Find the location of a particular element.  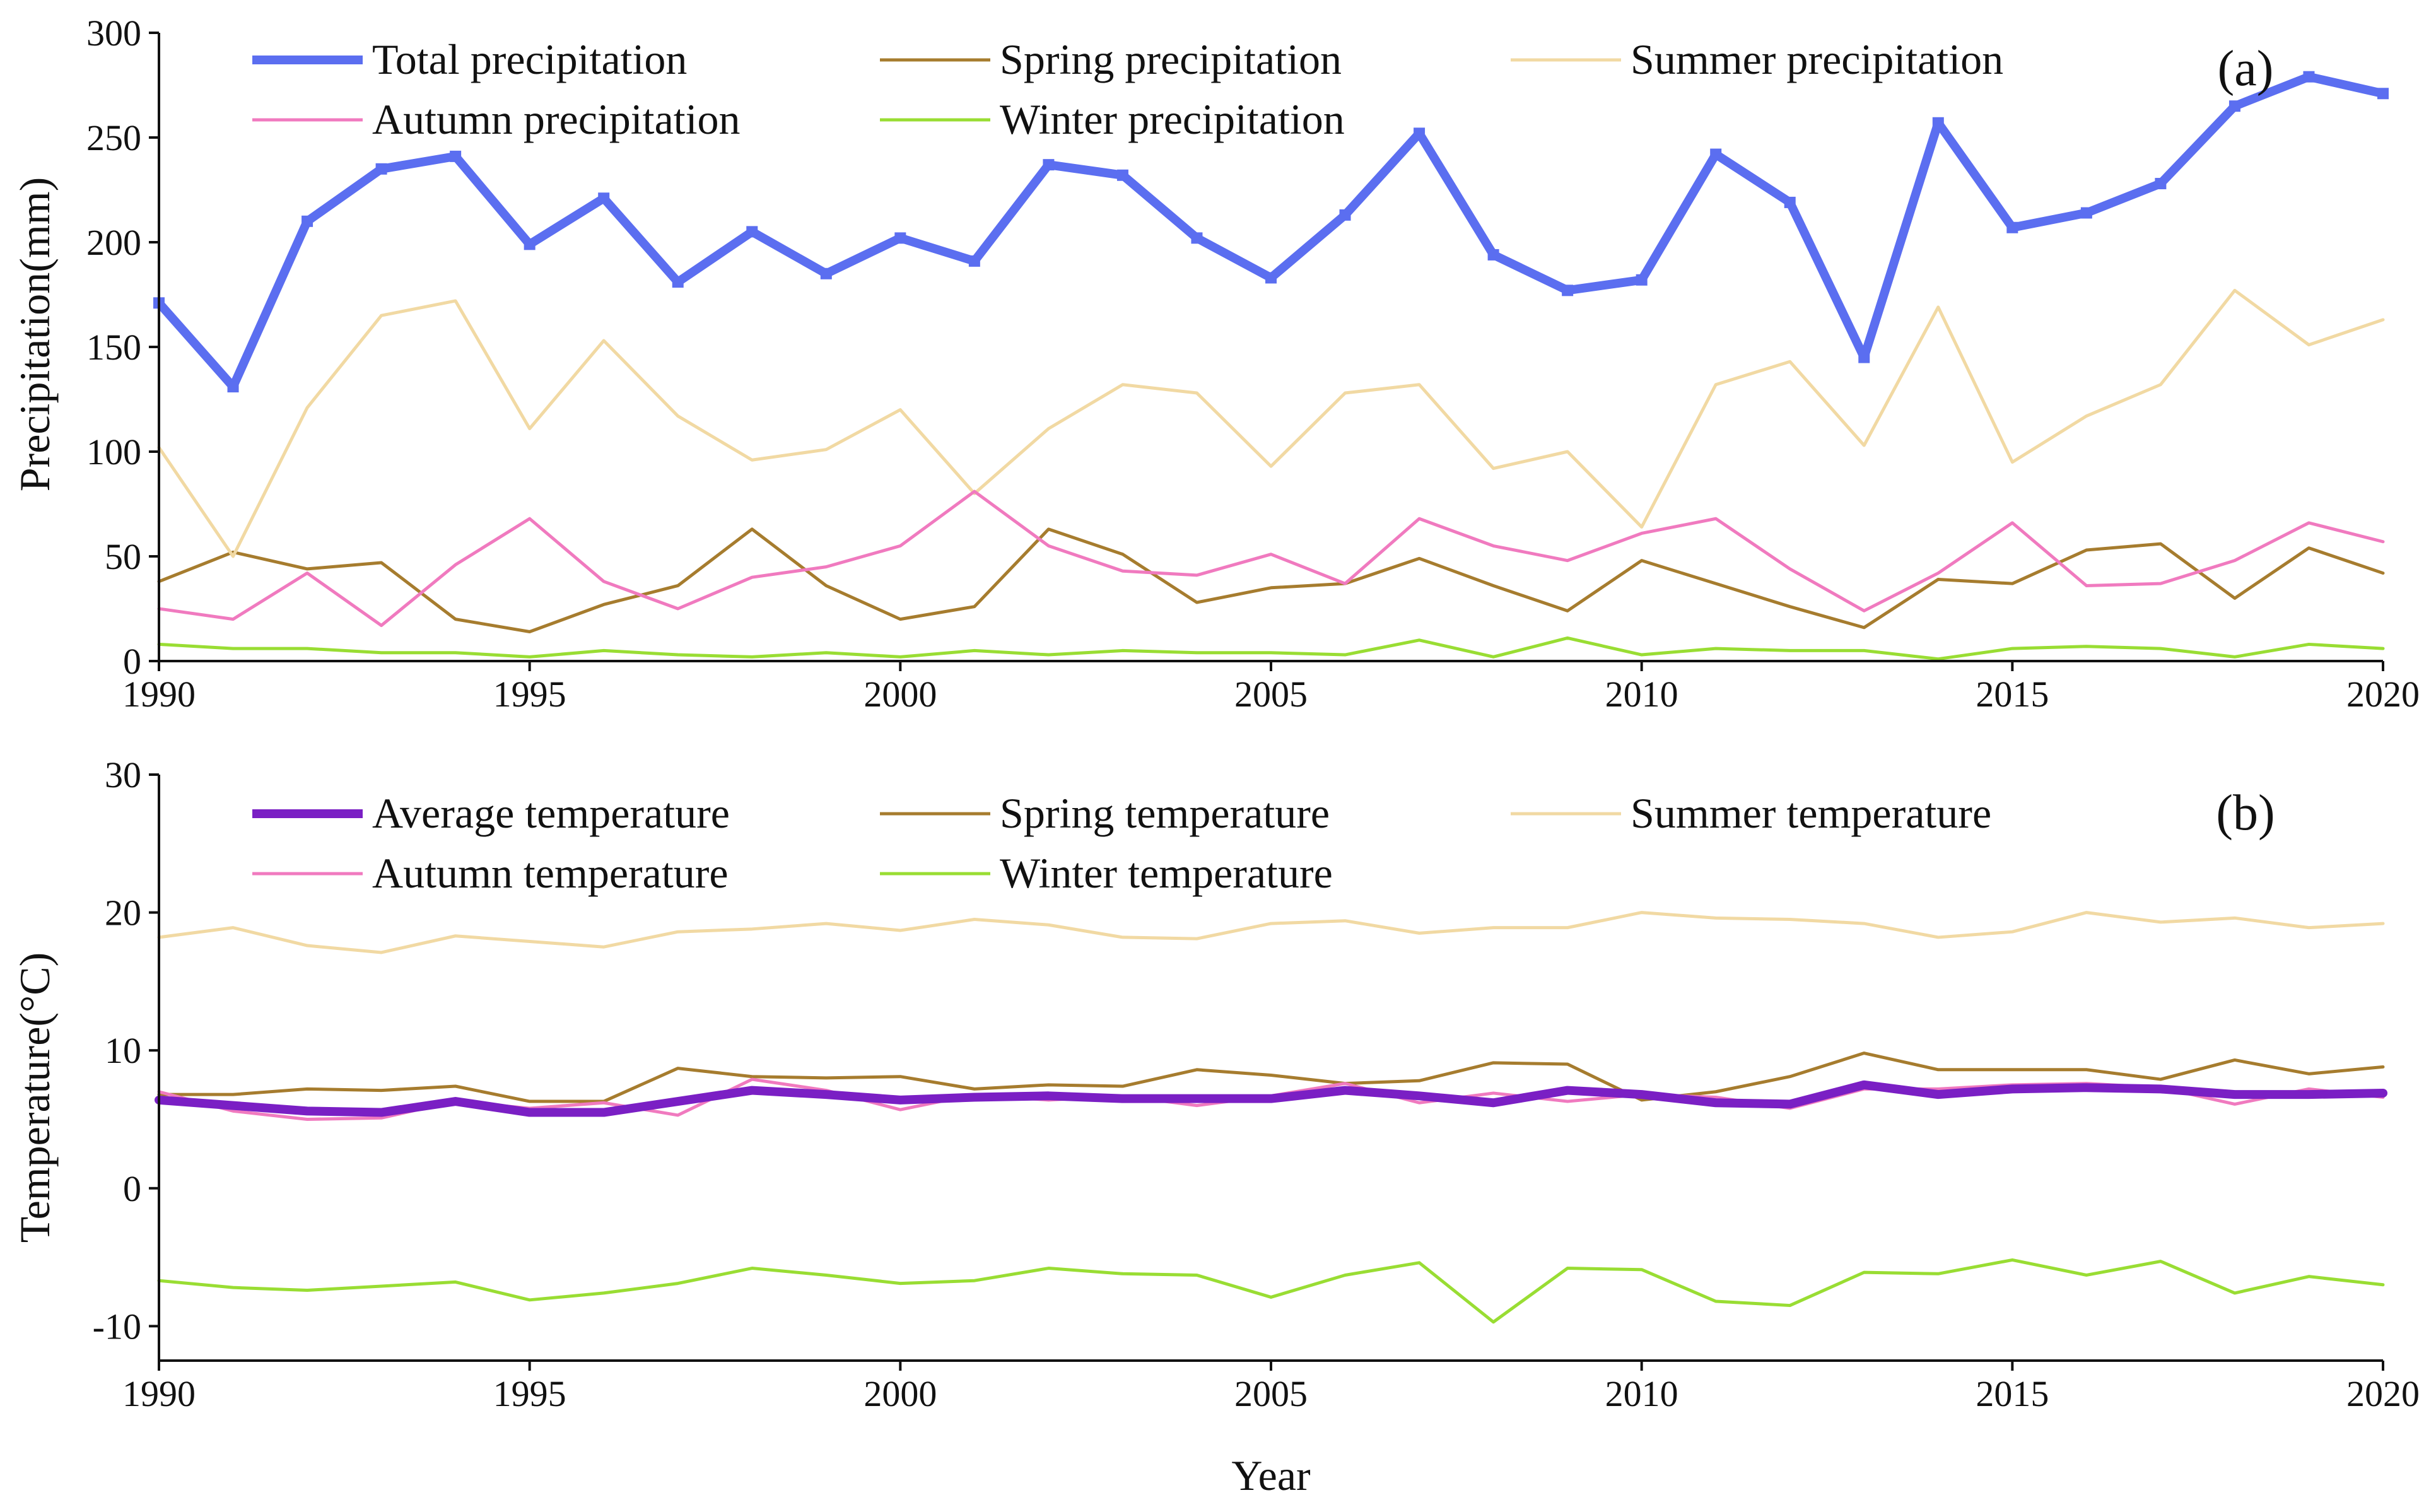

total-precipitation-legend-label: Total precipitation is located at coordinates (529, 59).